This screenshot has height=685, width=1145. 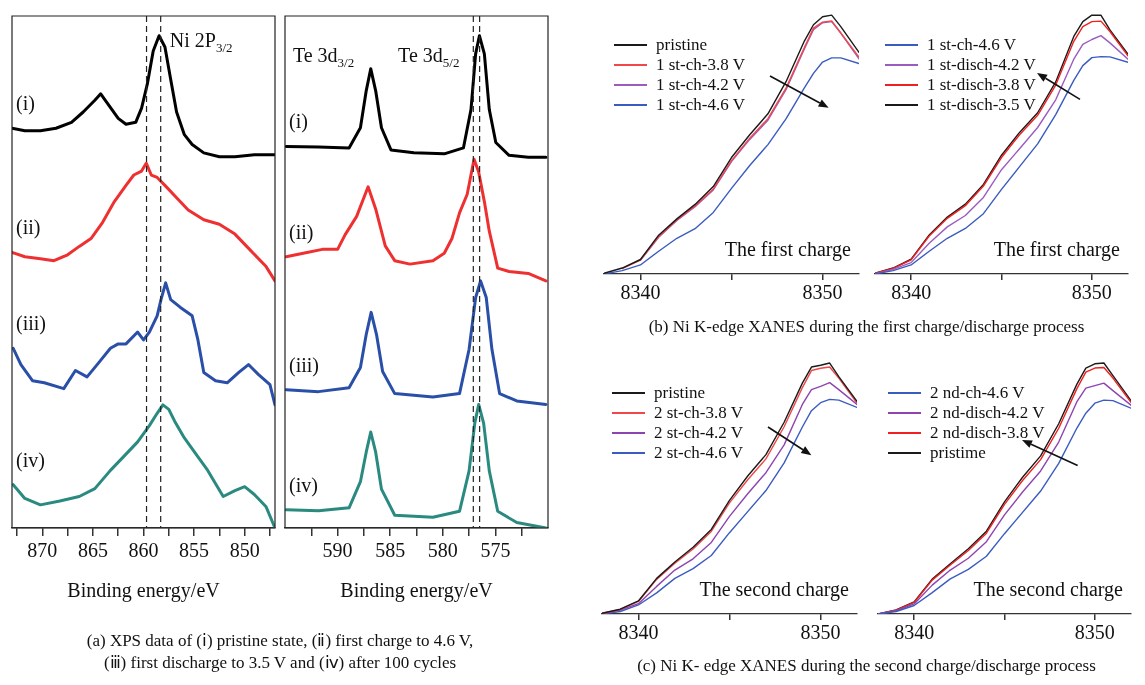 I want to click on legend-label: 1 st-disch-3.8 V, so click(x=982, y=84).